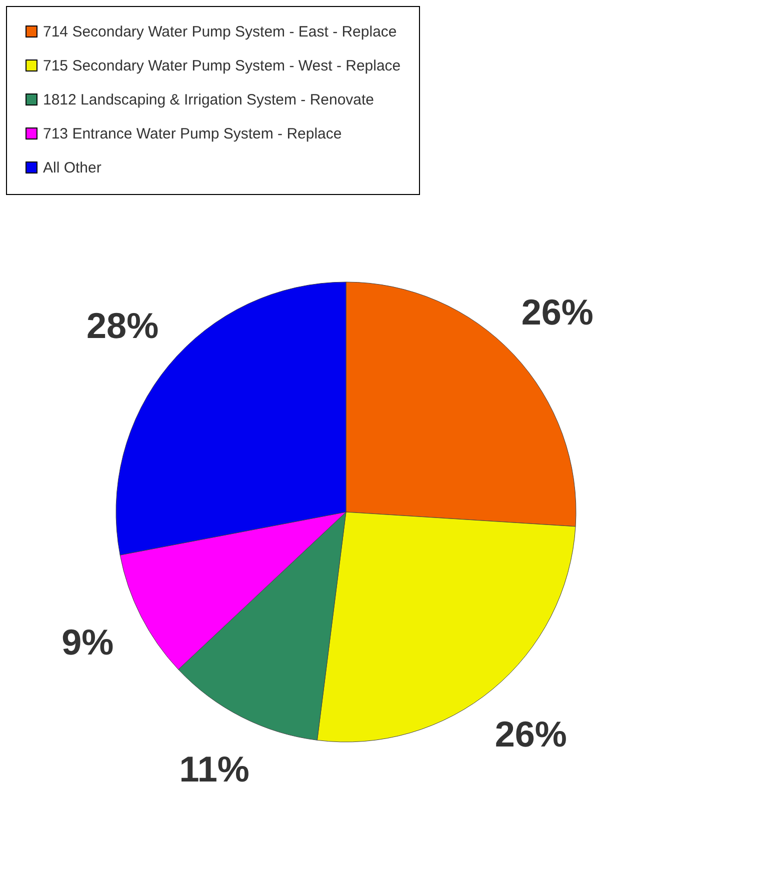  What do you see at coordinates (72, 168) in the screenshot?
I see `legend-label: All Other` at bounding box center [72, 168].